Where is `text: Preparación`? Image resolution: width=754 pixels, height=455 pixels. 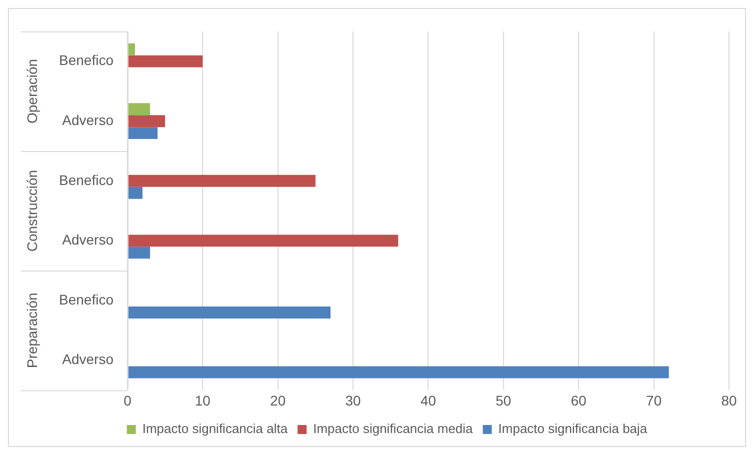
text: Preparación is located at coordinates (32, 330).